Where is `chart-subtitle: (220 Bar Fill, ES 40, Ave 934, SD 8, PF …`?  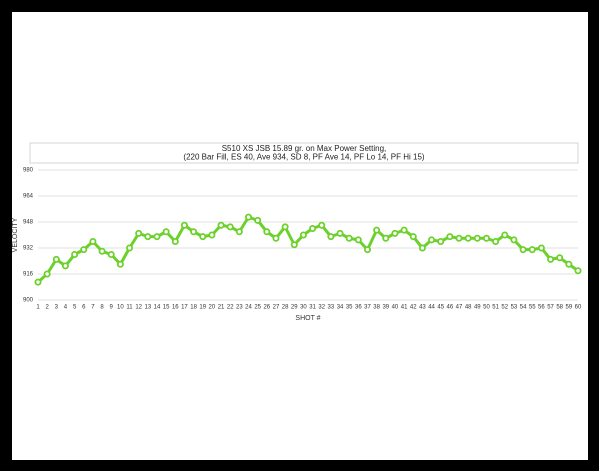 chart-subtitle: (220 Bar Fill, ES 40, Ave 934, SD 8, PF … is located at coordinates (303, 157).